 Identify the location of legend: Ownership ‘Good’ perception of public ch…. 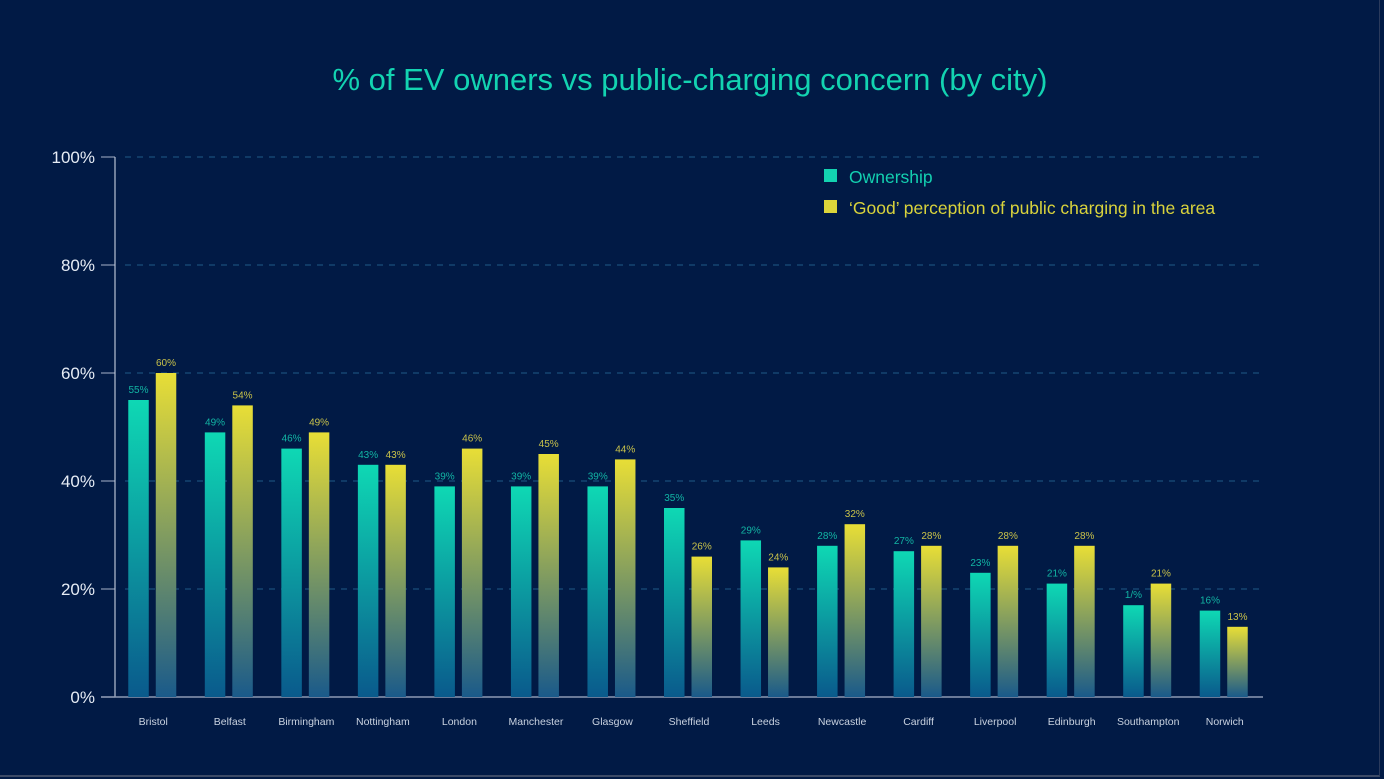
(1019, 192).